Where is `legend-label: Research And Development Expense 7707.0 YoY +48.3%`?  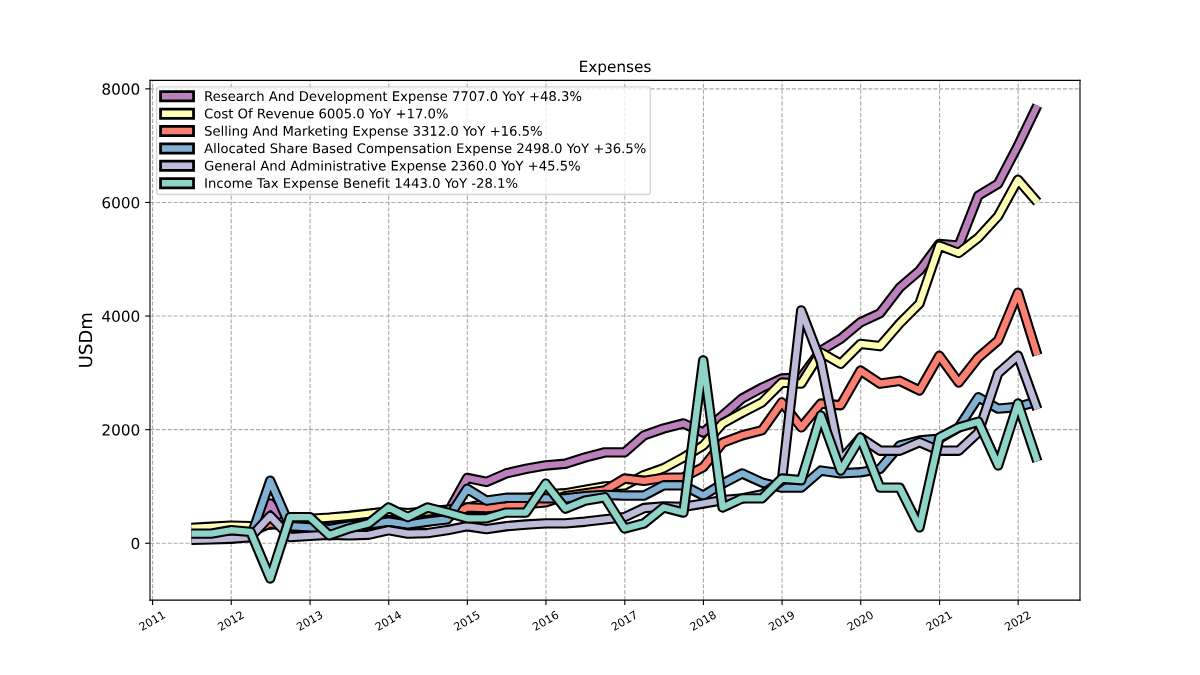 legend-label: Research And Development Expense 7707.0 YoY +48.3% is located at coordinates (393, 97).